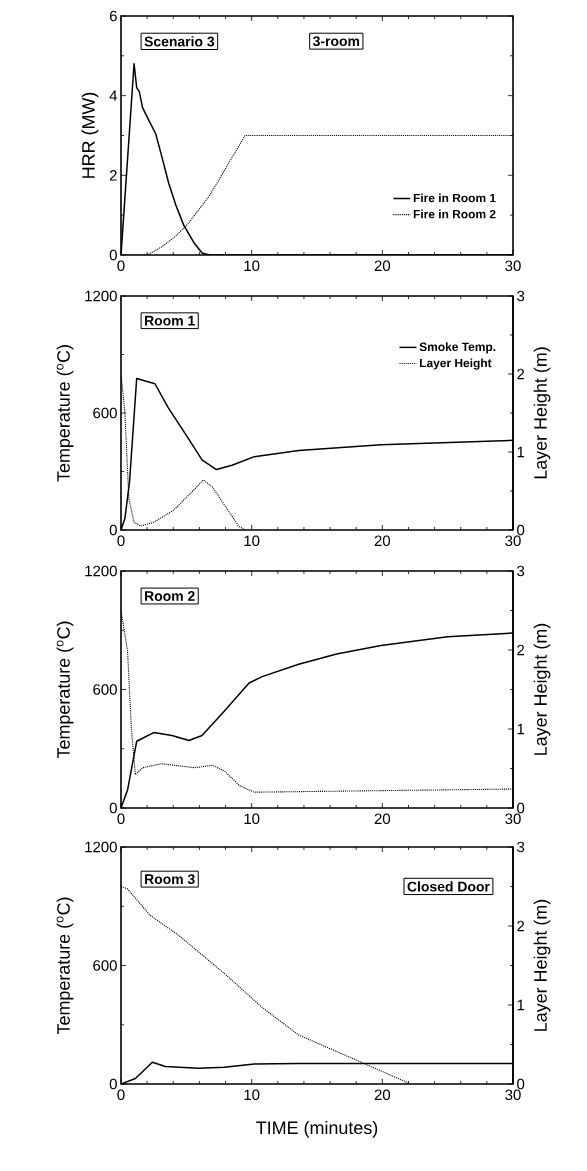  I want to click on y-tick-label: 2, so click(113, 175).